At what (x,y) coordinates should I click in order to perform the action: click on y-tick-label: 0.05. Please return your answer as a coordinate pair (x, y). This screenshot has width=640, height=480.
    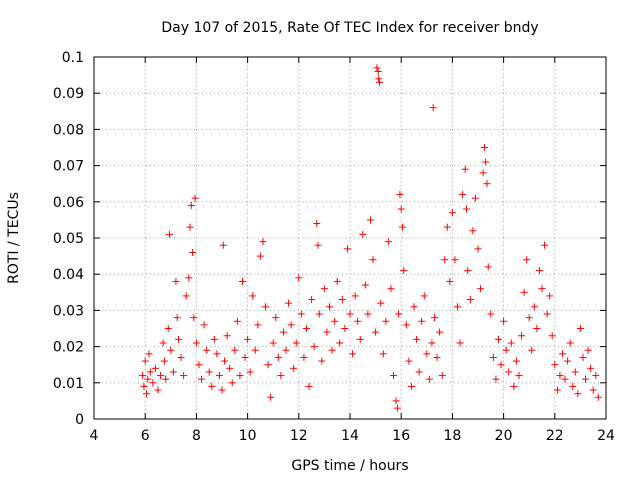
    Looking at the image, I should click on (68, 239).